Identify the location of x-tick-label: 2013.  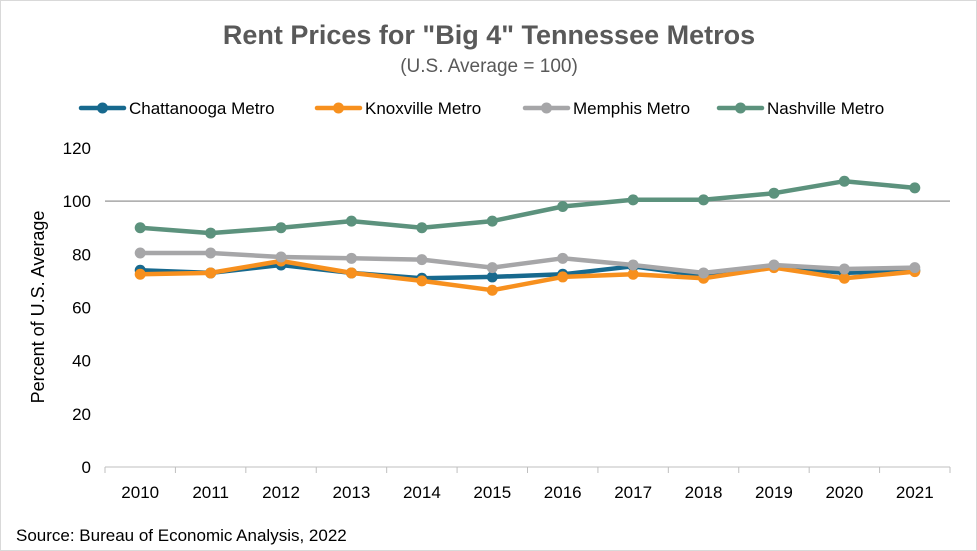
(352, 492).